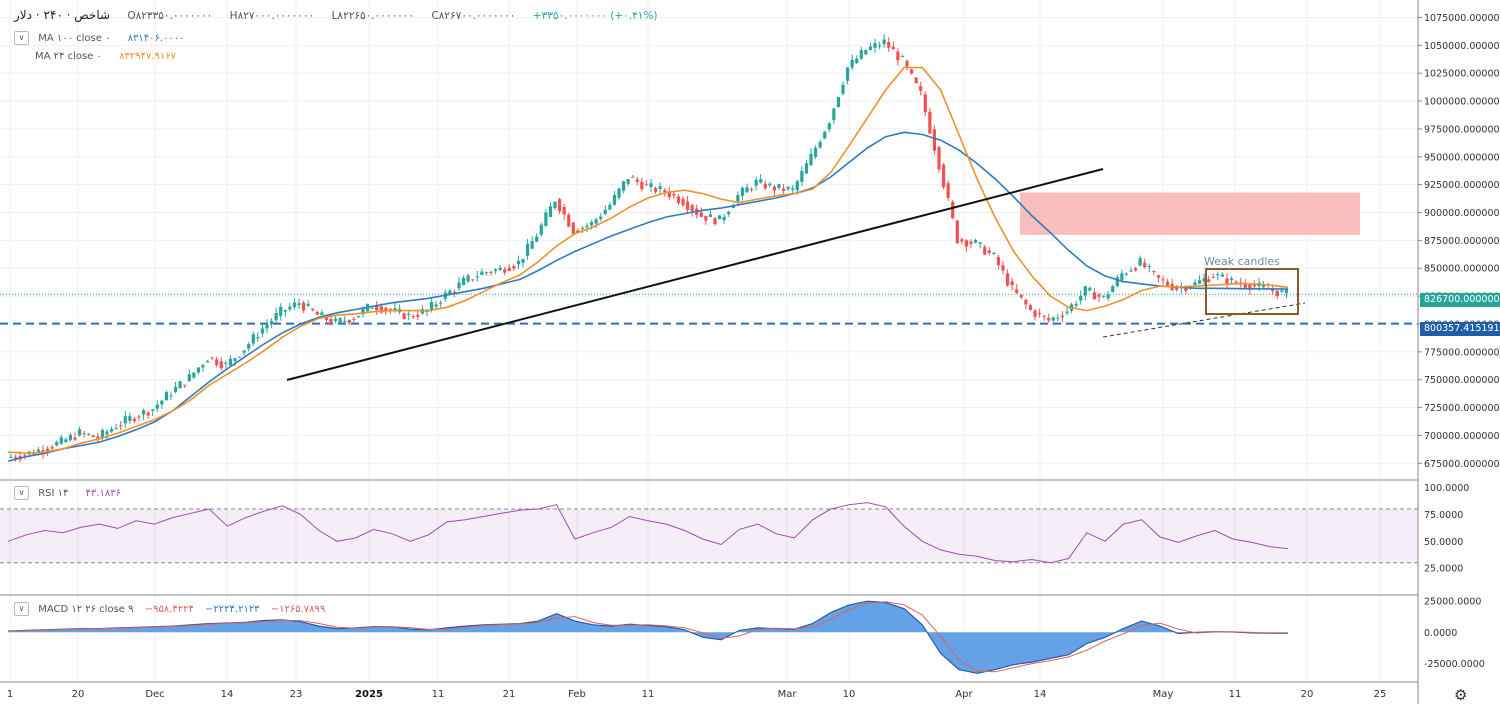 This screenshot has height=704, width=1500. Describe the element at coordinates (154, 694) in the screenshot. I see `x-tick-label: Dec` at that location.